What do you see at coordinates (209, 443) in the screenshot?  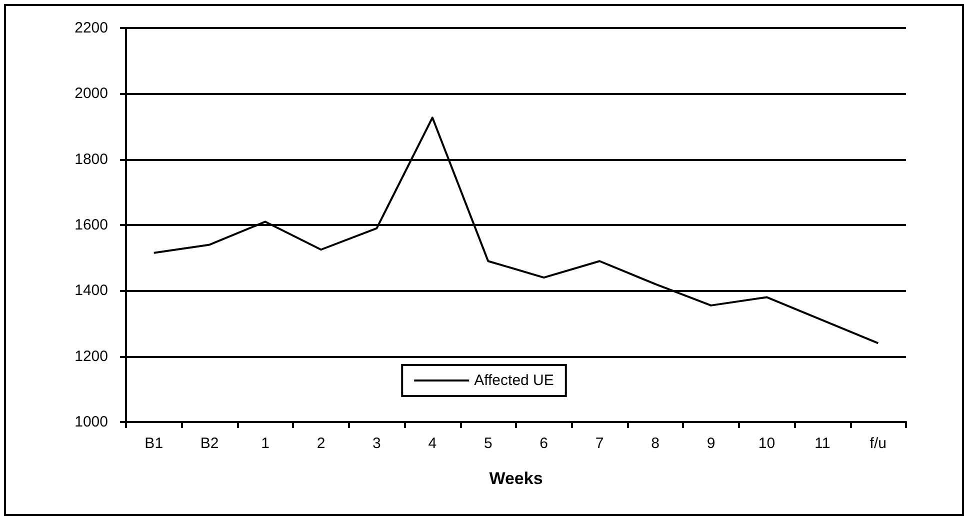 I see `x-tick-label: B2` at bounding box center [209, 443].